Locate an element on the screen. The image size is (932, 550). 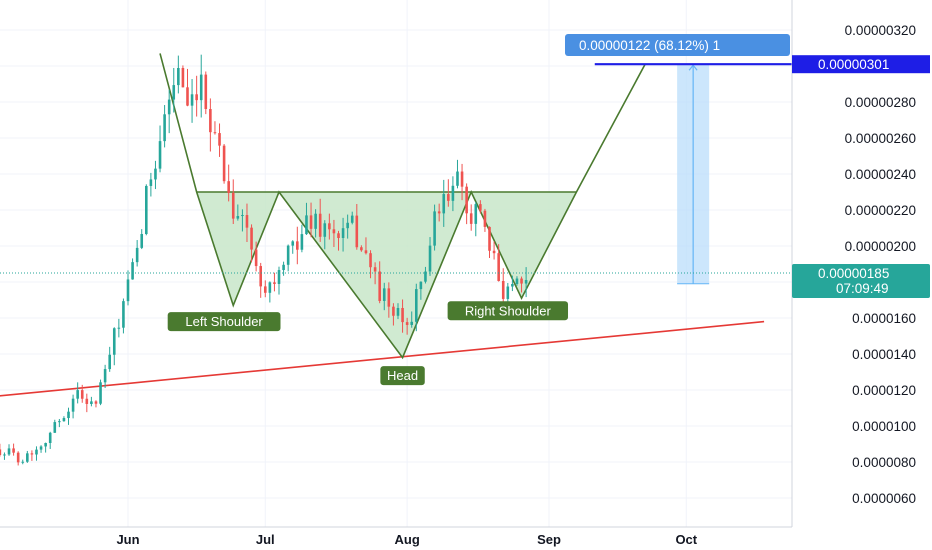
time-tick-label: Jun is located at coordinates (127, 539).